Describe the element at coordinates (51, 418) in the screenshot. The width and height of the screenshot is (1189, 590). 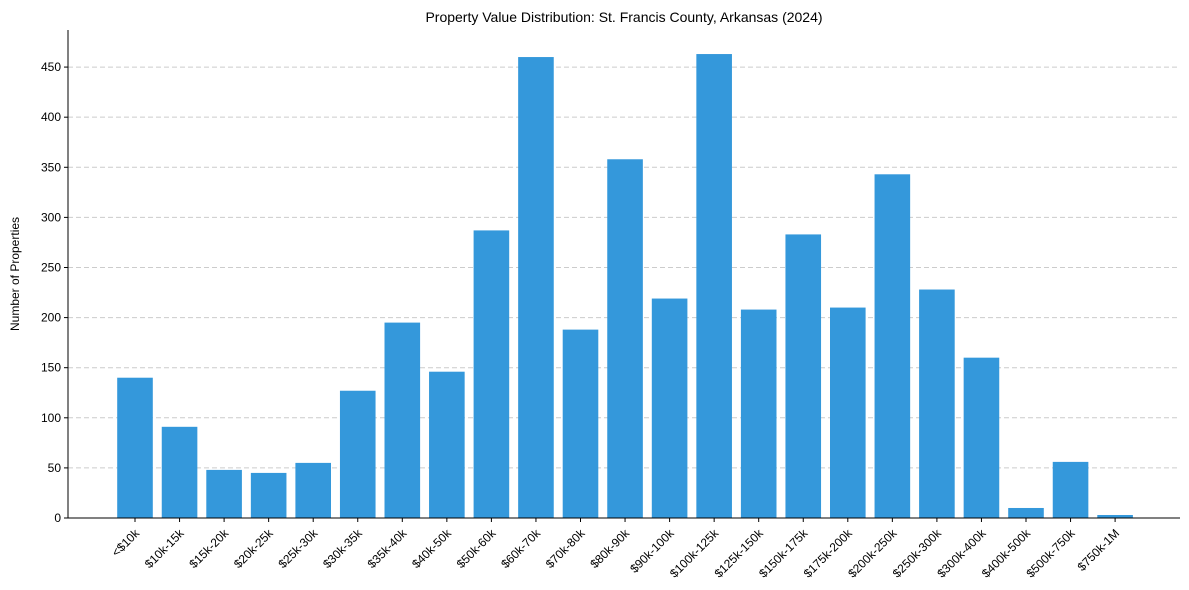
I see `y-tick-label: 100` at that location.